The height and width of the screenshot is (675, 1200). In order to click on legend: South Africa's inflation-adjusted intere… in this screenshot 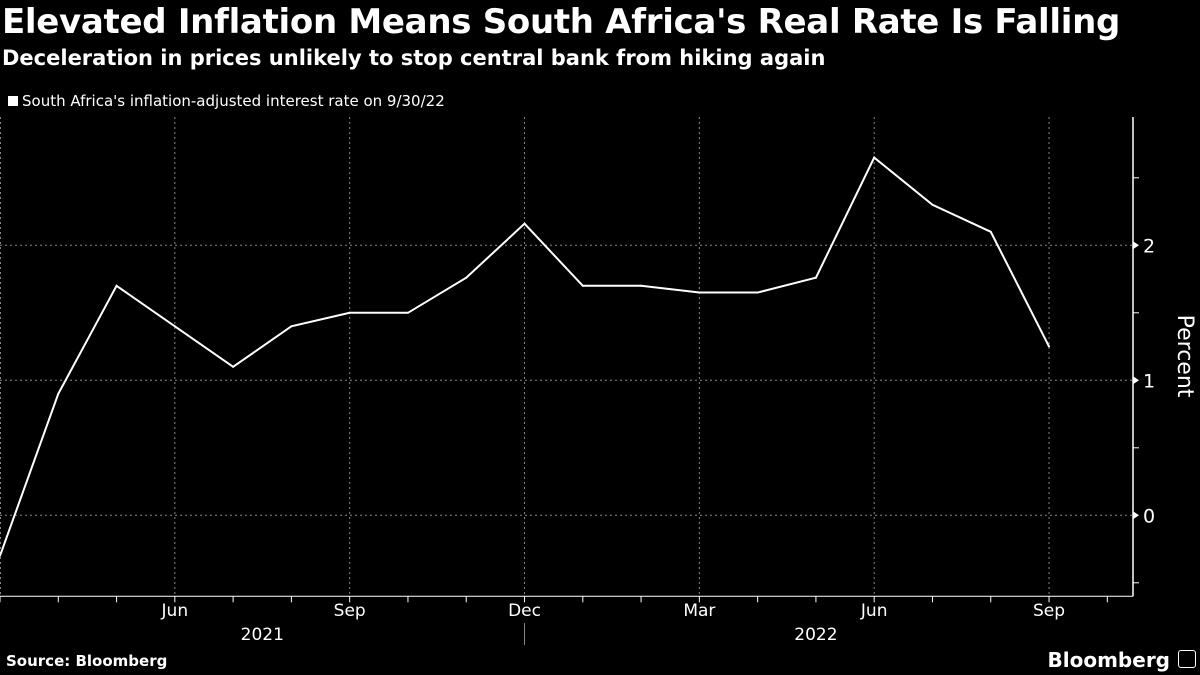, I will do `click(226, 101)`.